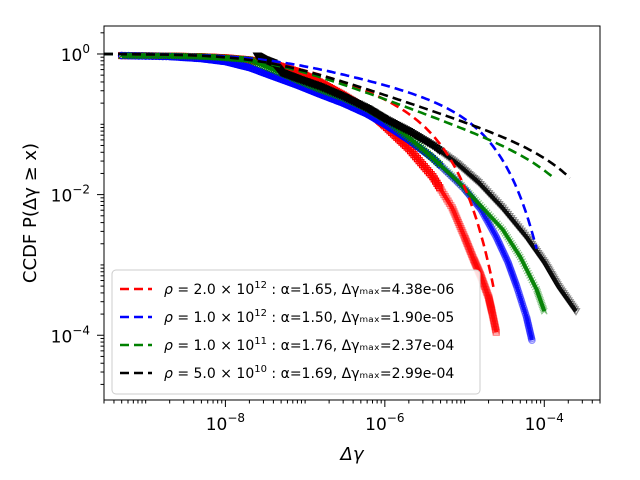 The height and width of the screenshot is (480, 640). I want to click on legend-entry-black: ρ = 5.0 × 1010 : α=1.69, Δγₘₐₓ=2.99e-04, so click(287, 373).